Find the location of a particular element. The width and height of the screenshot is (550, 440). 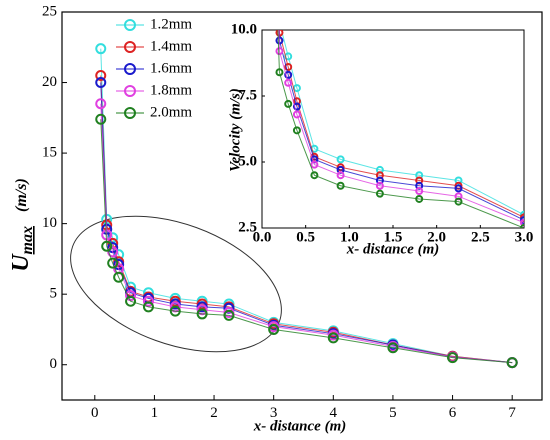

y-tick-label: 10 is located at coordinates (49, 223).